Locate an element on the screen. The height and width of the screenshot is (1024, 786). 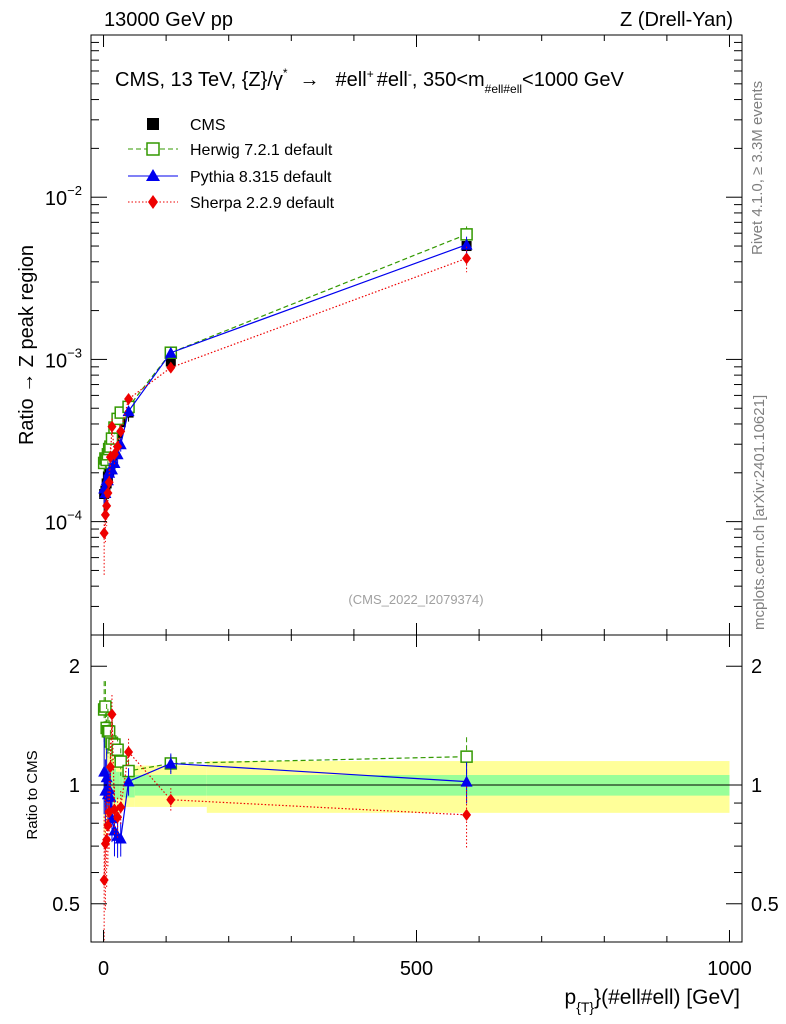
analysis-watermark: (CMS_2022_I2079374) is located at coordinates (415, 599).